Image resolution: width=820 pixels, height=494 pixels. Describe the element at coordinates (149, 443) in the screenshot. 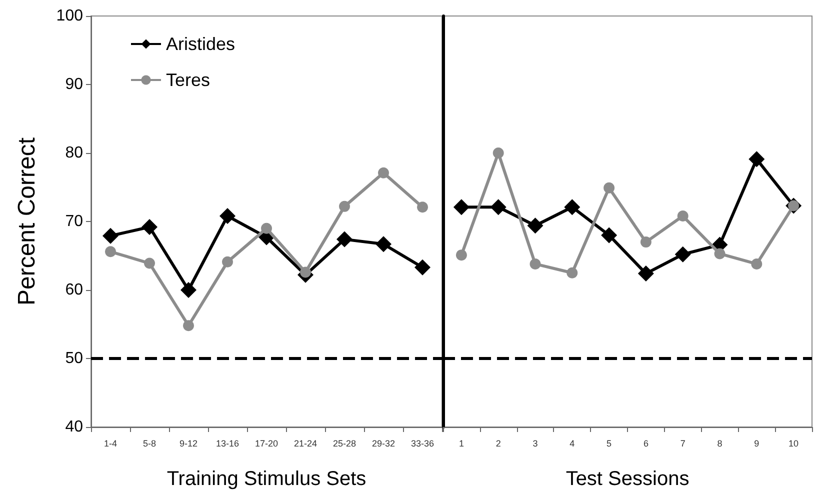

I see `x-tick-label: 5-8` at that location.